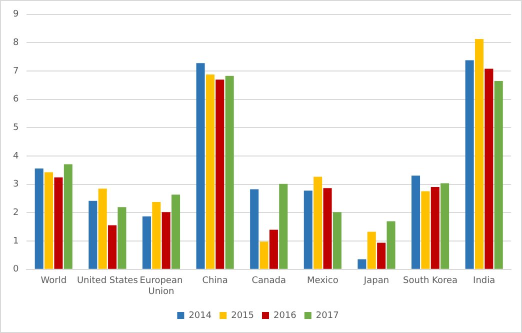  I want to click on y-tick-label: 1, so click(15, 241).